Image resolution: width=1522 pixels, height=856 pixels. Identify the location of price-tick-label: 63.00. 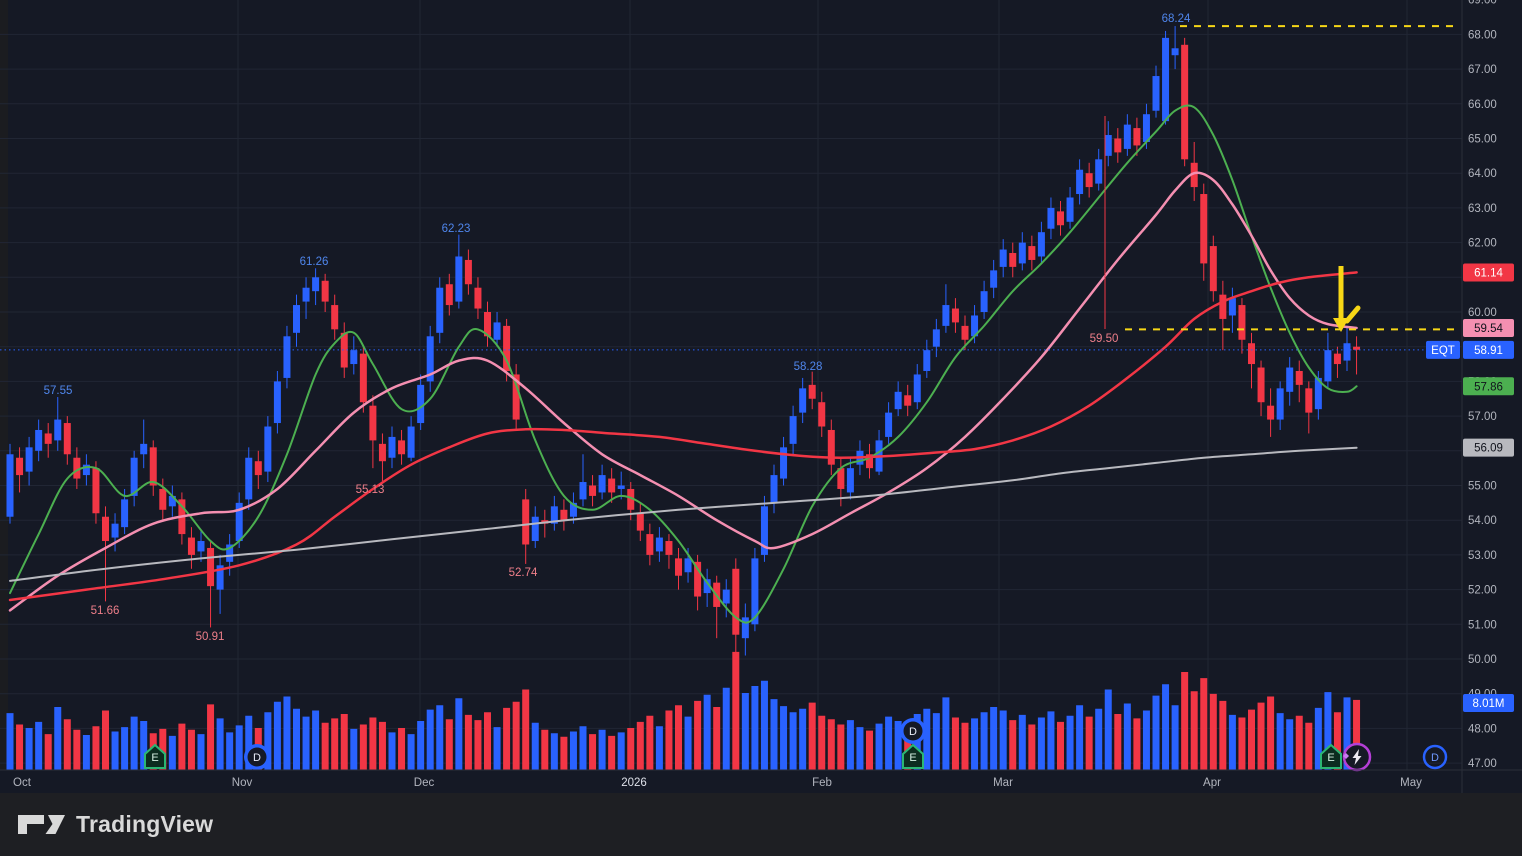
(1482, 209).